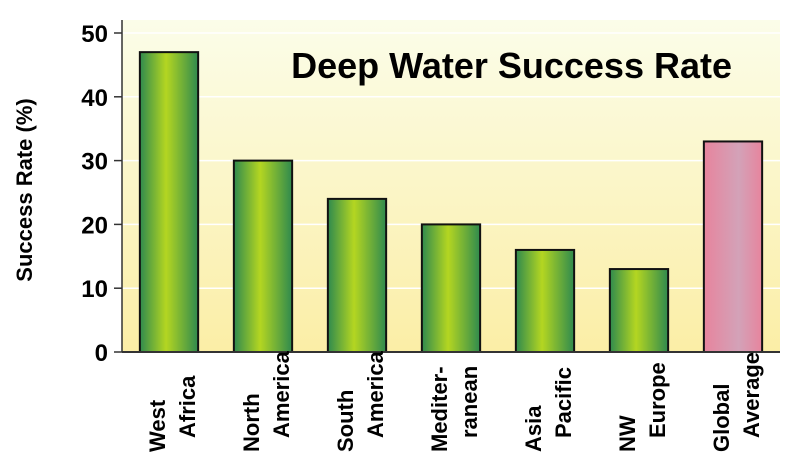 The image size is (800, 472). I want to click on category-label-line: ranean, so click(469, 402).